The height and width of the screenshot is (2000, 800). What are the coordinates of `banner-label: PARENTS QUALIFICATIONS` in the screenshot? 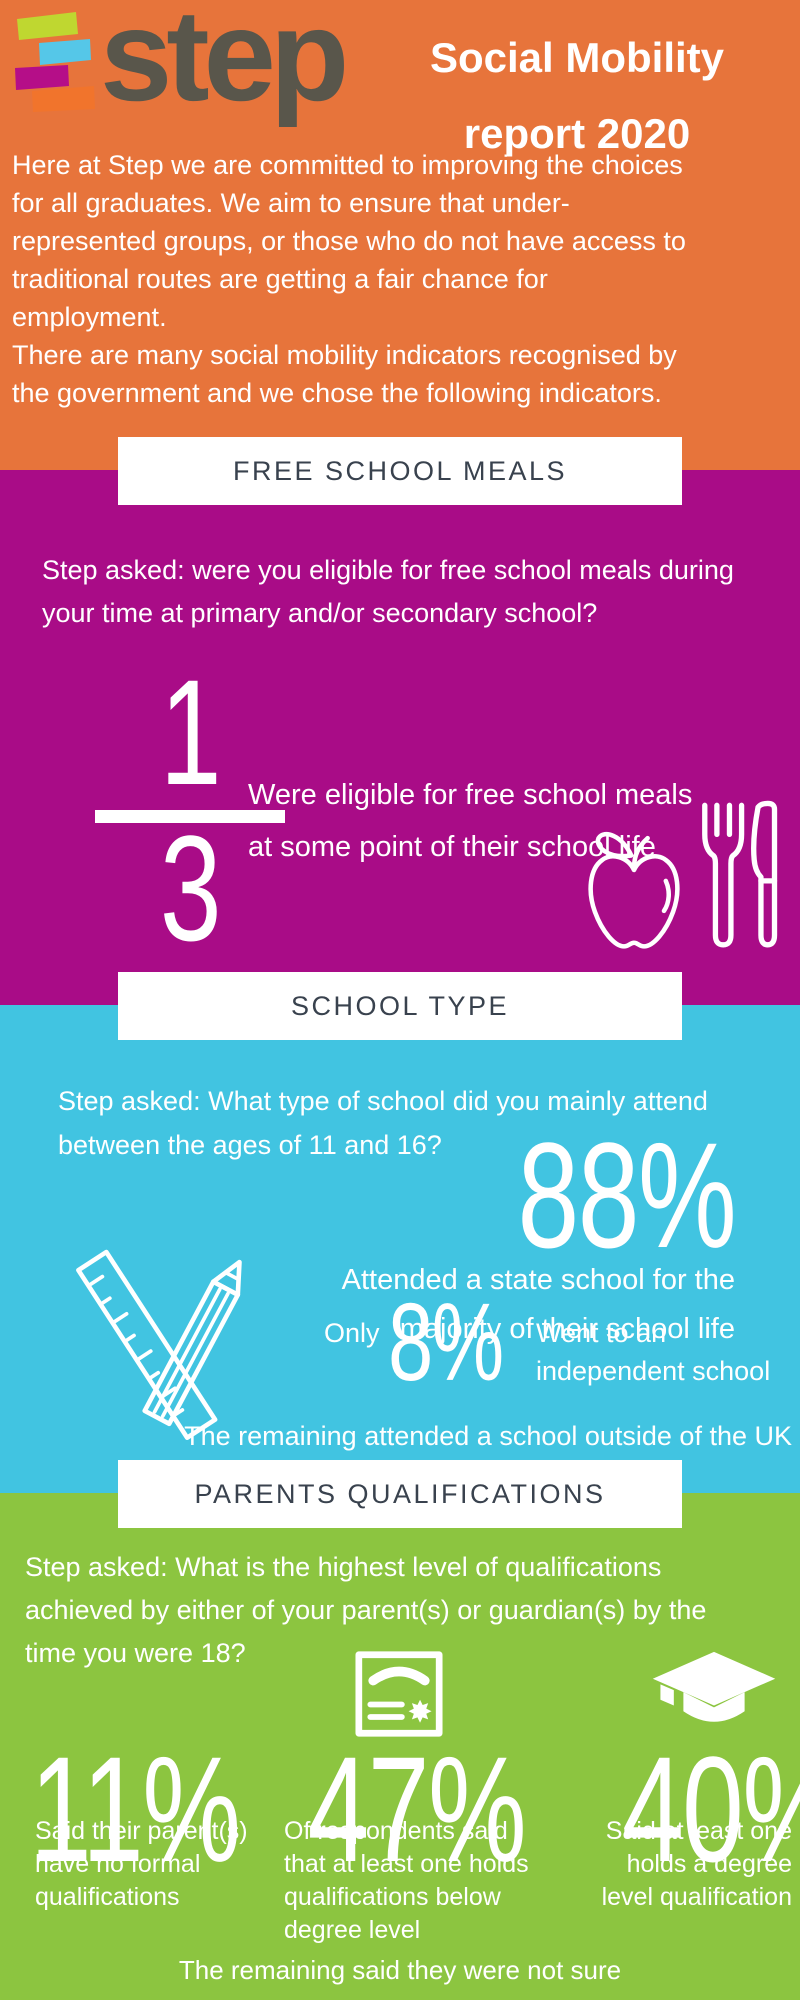 It's located at (400, 1493).